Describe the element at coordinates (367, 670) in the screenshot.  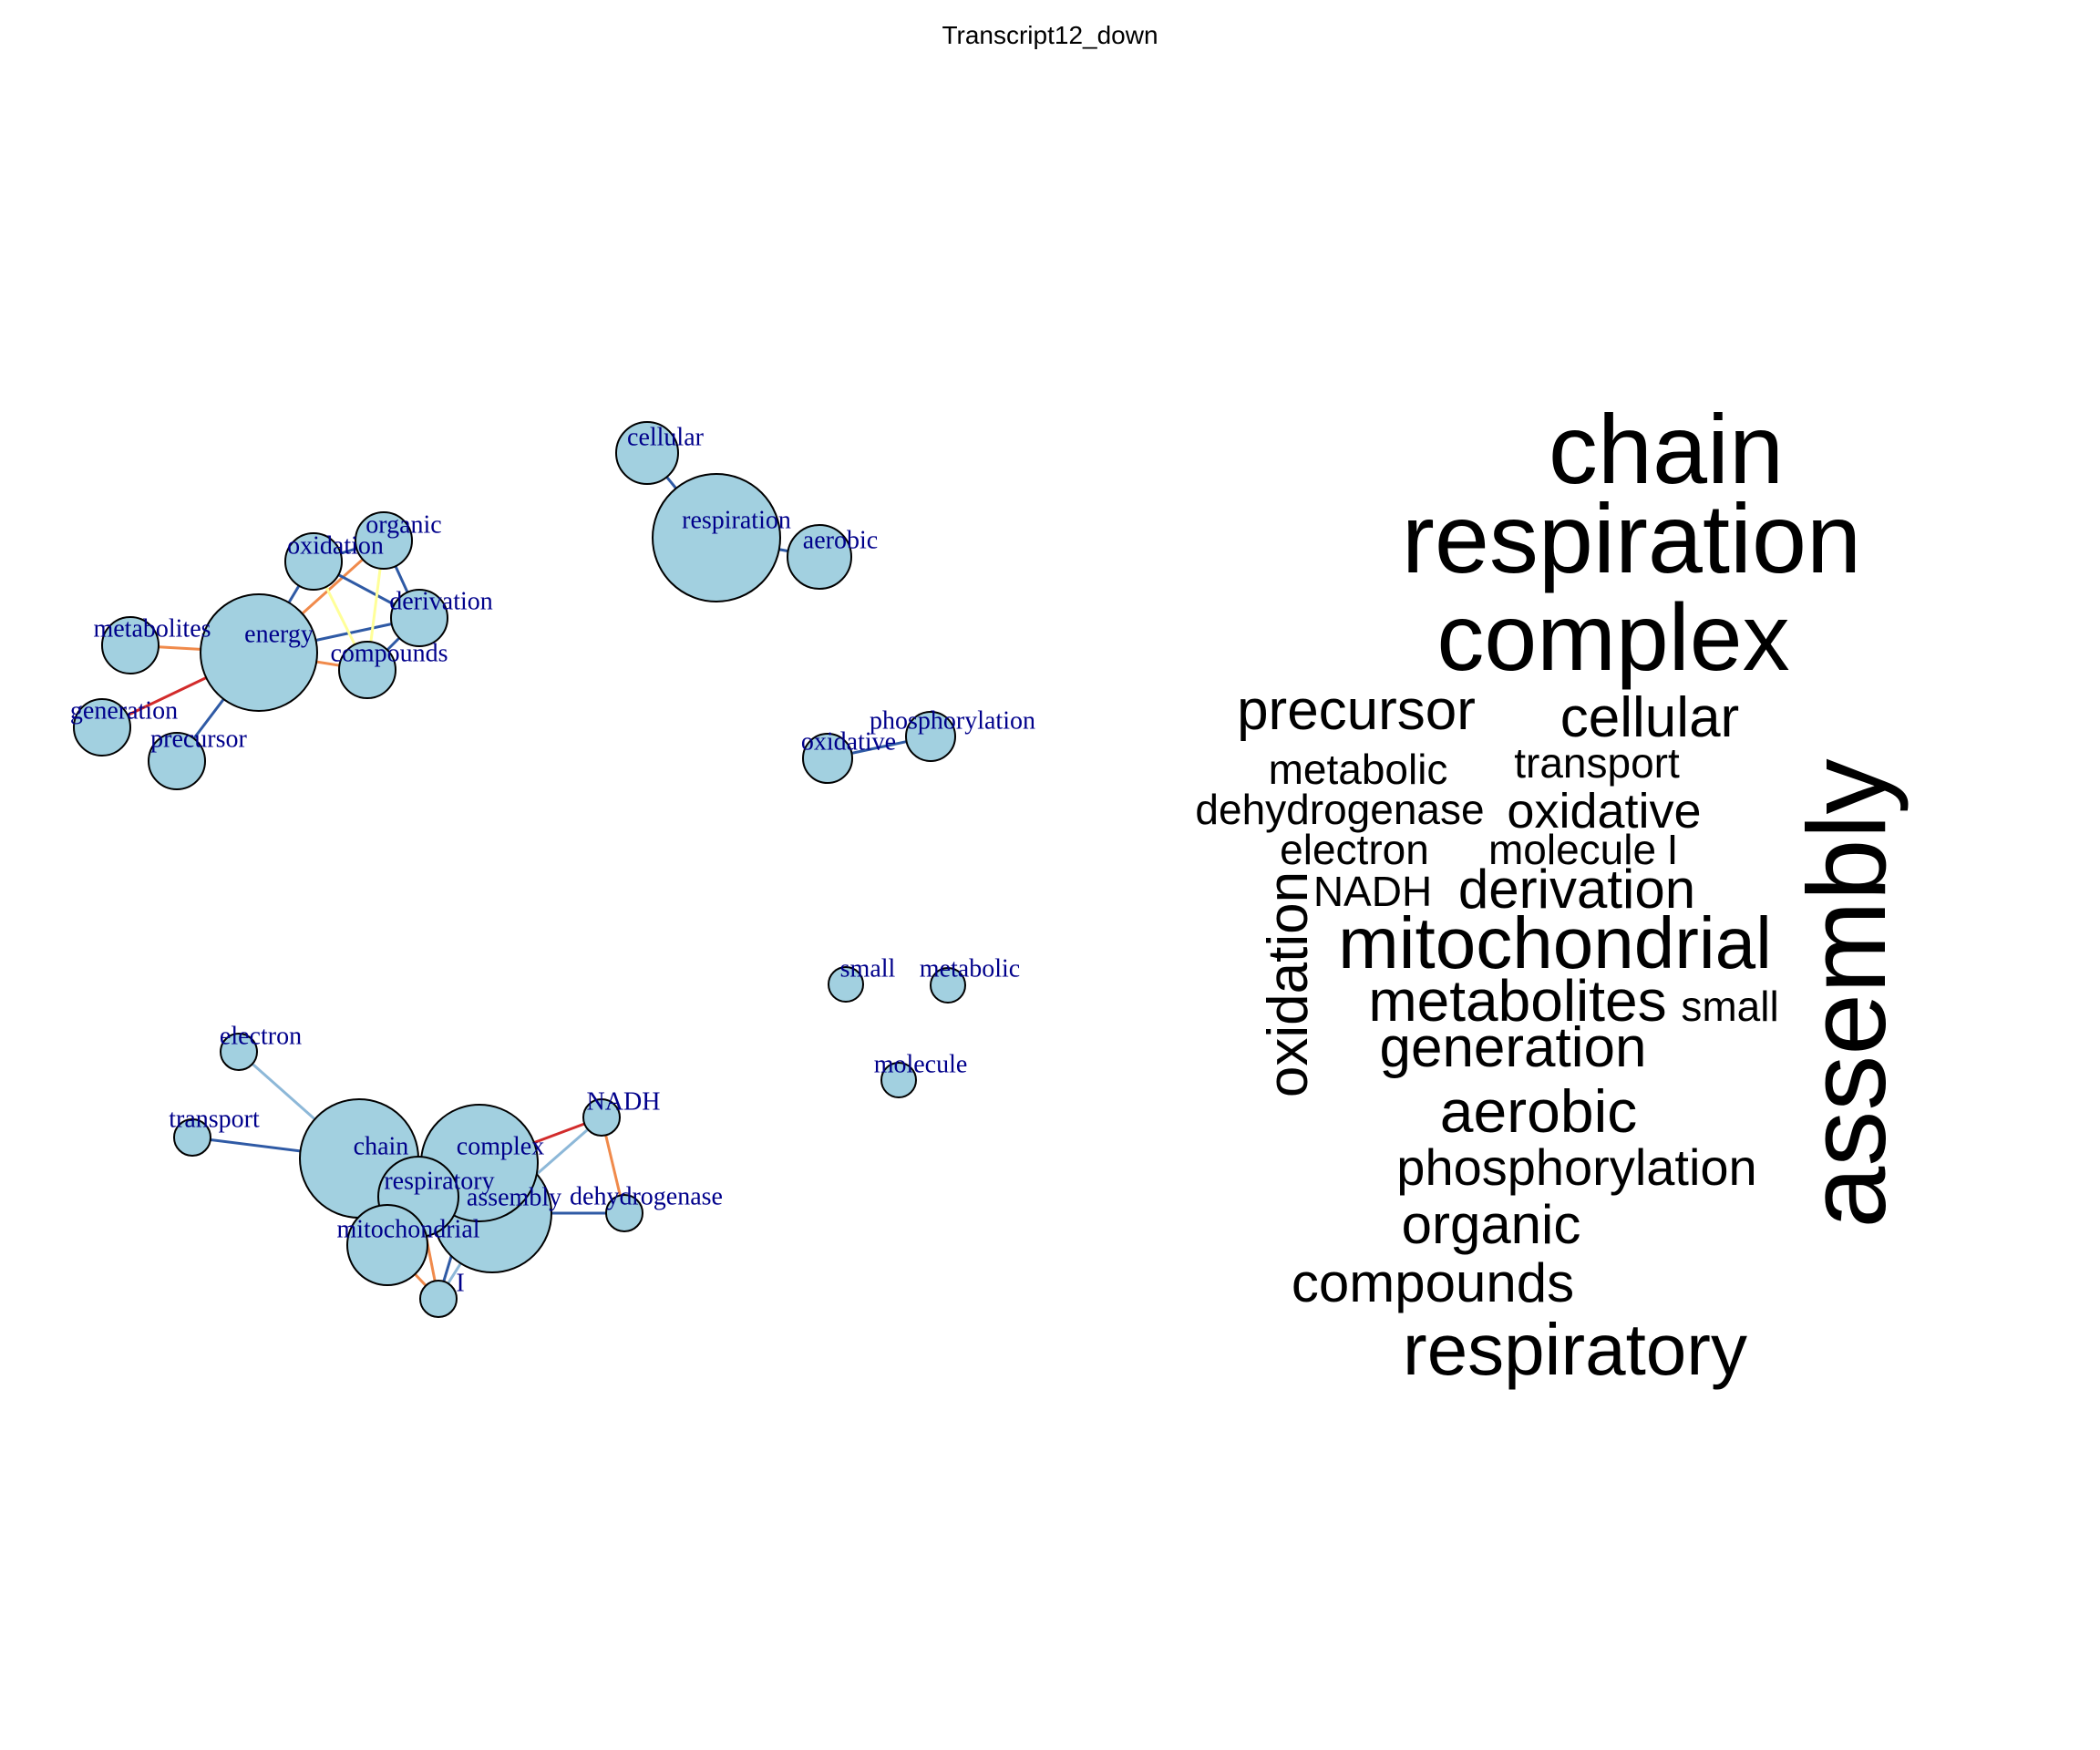
I see `node-compounds` at that location.